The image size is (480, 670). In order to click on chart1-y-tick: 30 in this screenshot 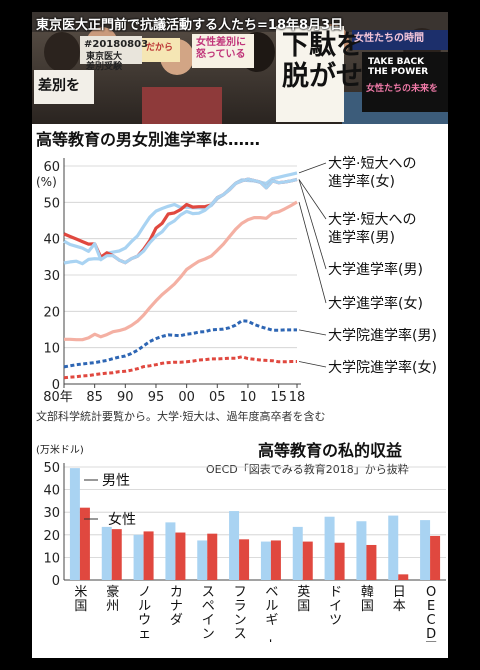, I will do `click(51, 276)`.